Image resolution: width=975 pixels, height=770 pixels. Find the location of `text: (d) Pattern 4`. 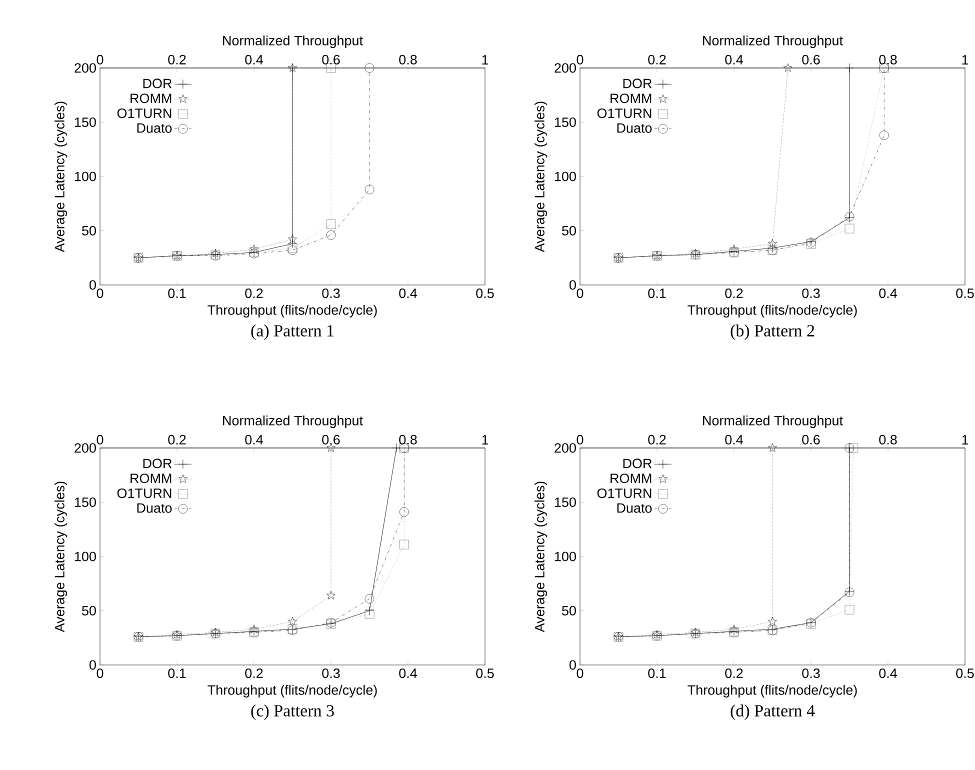

text: (d) Pattern 4 is located at coordinates (772, 712).